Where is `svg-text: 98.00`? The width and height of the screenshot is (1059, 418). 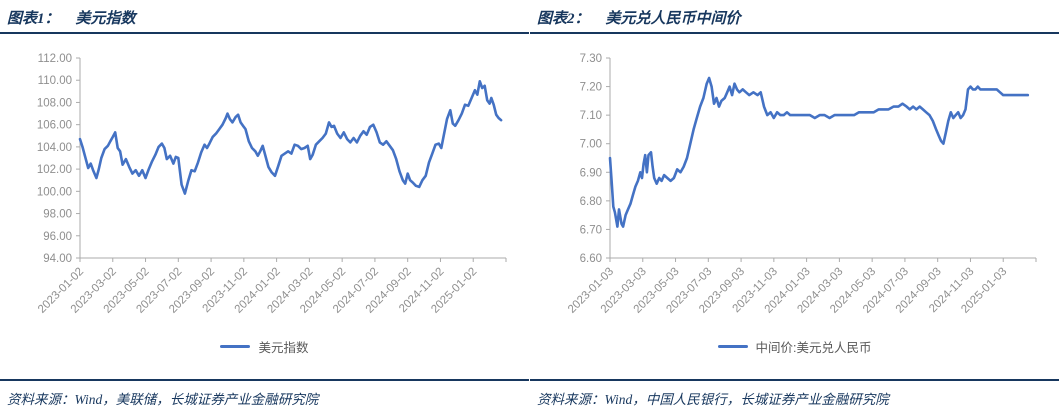 svg-text: 98.00 is located at coordinates (57, 215).